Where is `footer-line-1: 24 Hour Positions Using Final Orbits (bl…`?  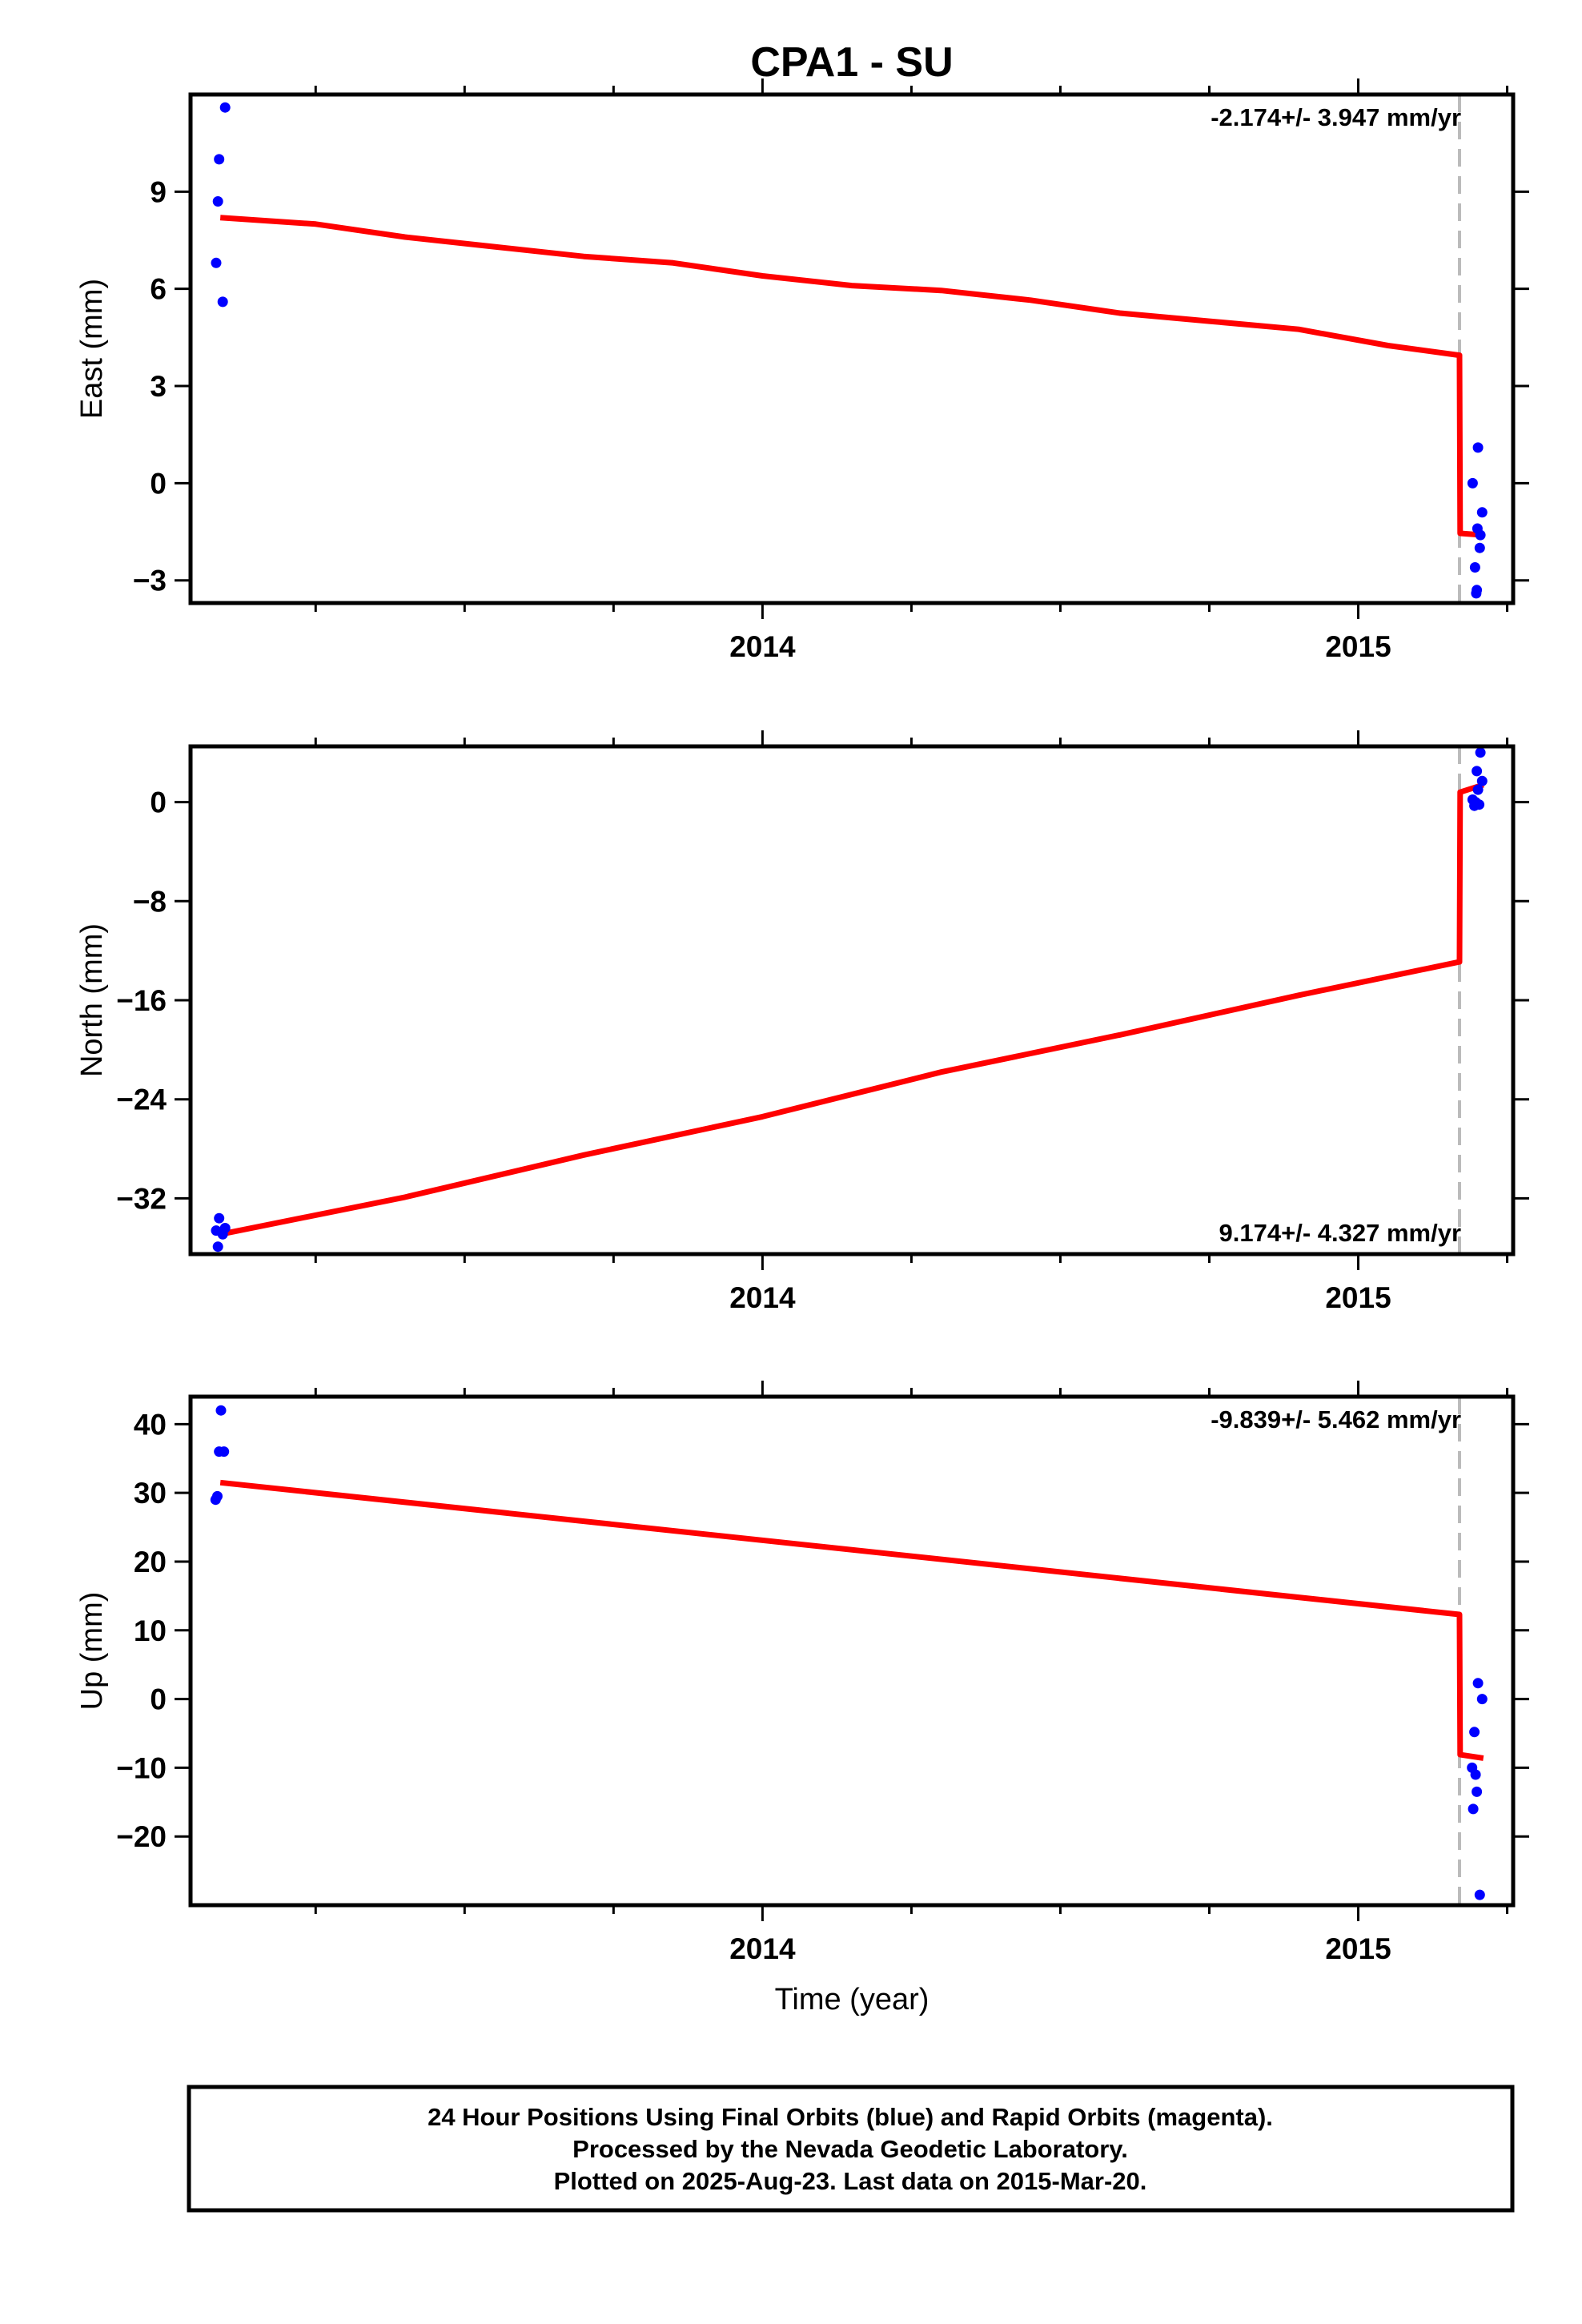 footer-line-1: 24 Hour Positions Using Final Orbits (bl… is located at coordinates (850, 2117).